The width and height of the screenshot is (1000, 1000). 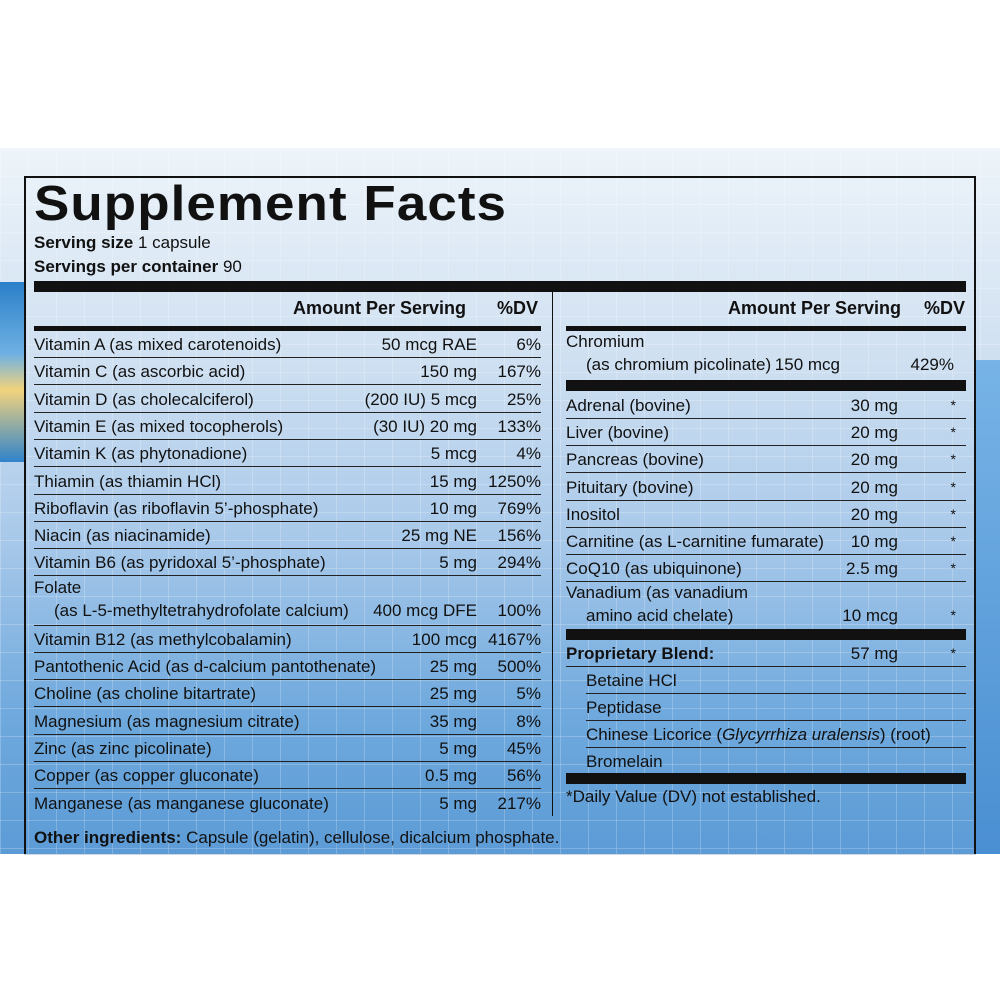 What do you see at coordinates (766, 385) in the screenshot?
I see `chromium-separator-bar` at bounding box center [766, 385].